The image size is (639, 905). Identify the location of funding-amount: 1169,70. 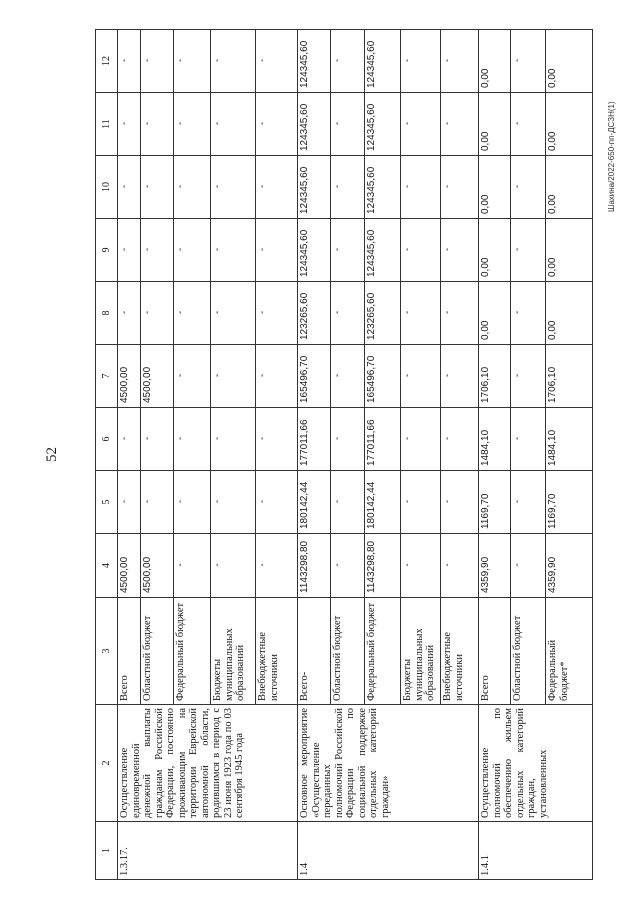
(494, 502).